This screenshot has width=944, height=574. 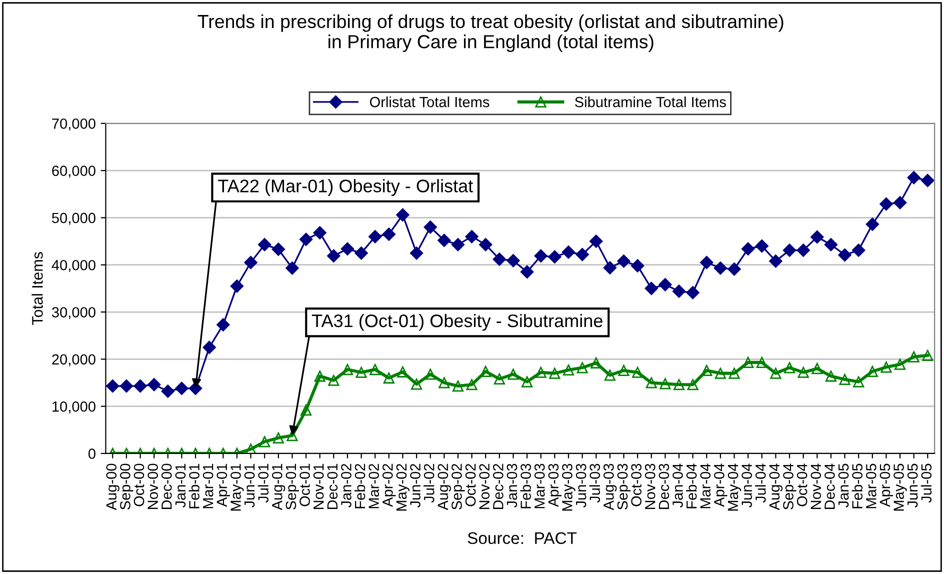 What do you see at coordinates (166, 486) in the screenshot?
I see `x-tick-label: Dec-00` at bounding box center [166, 486].